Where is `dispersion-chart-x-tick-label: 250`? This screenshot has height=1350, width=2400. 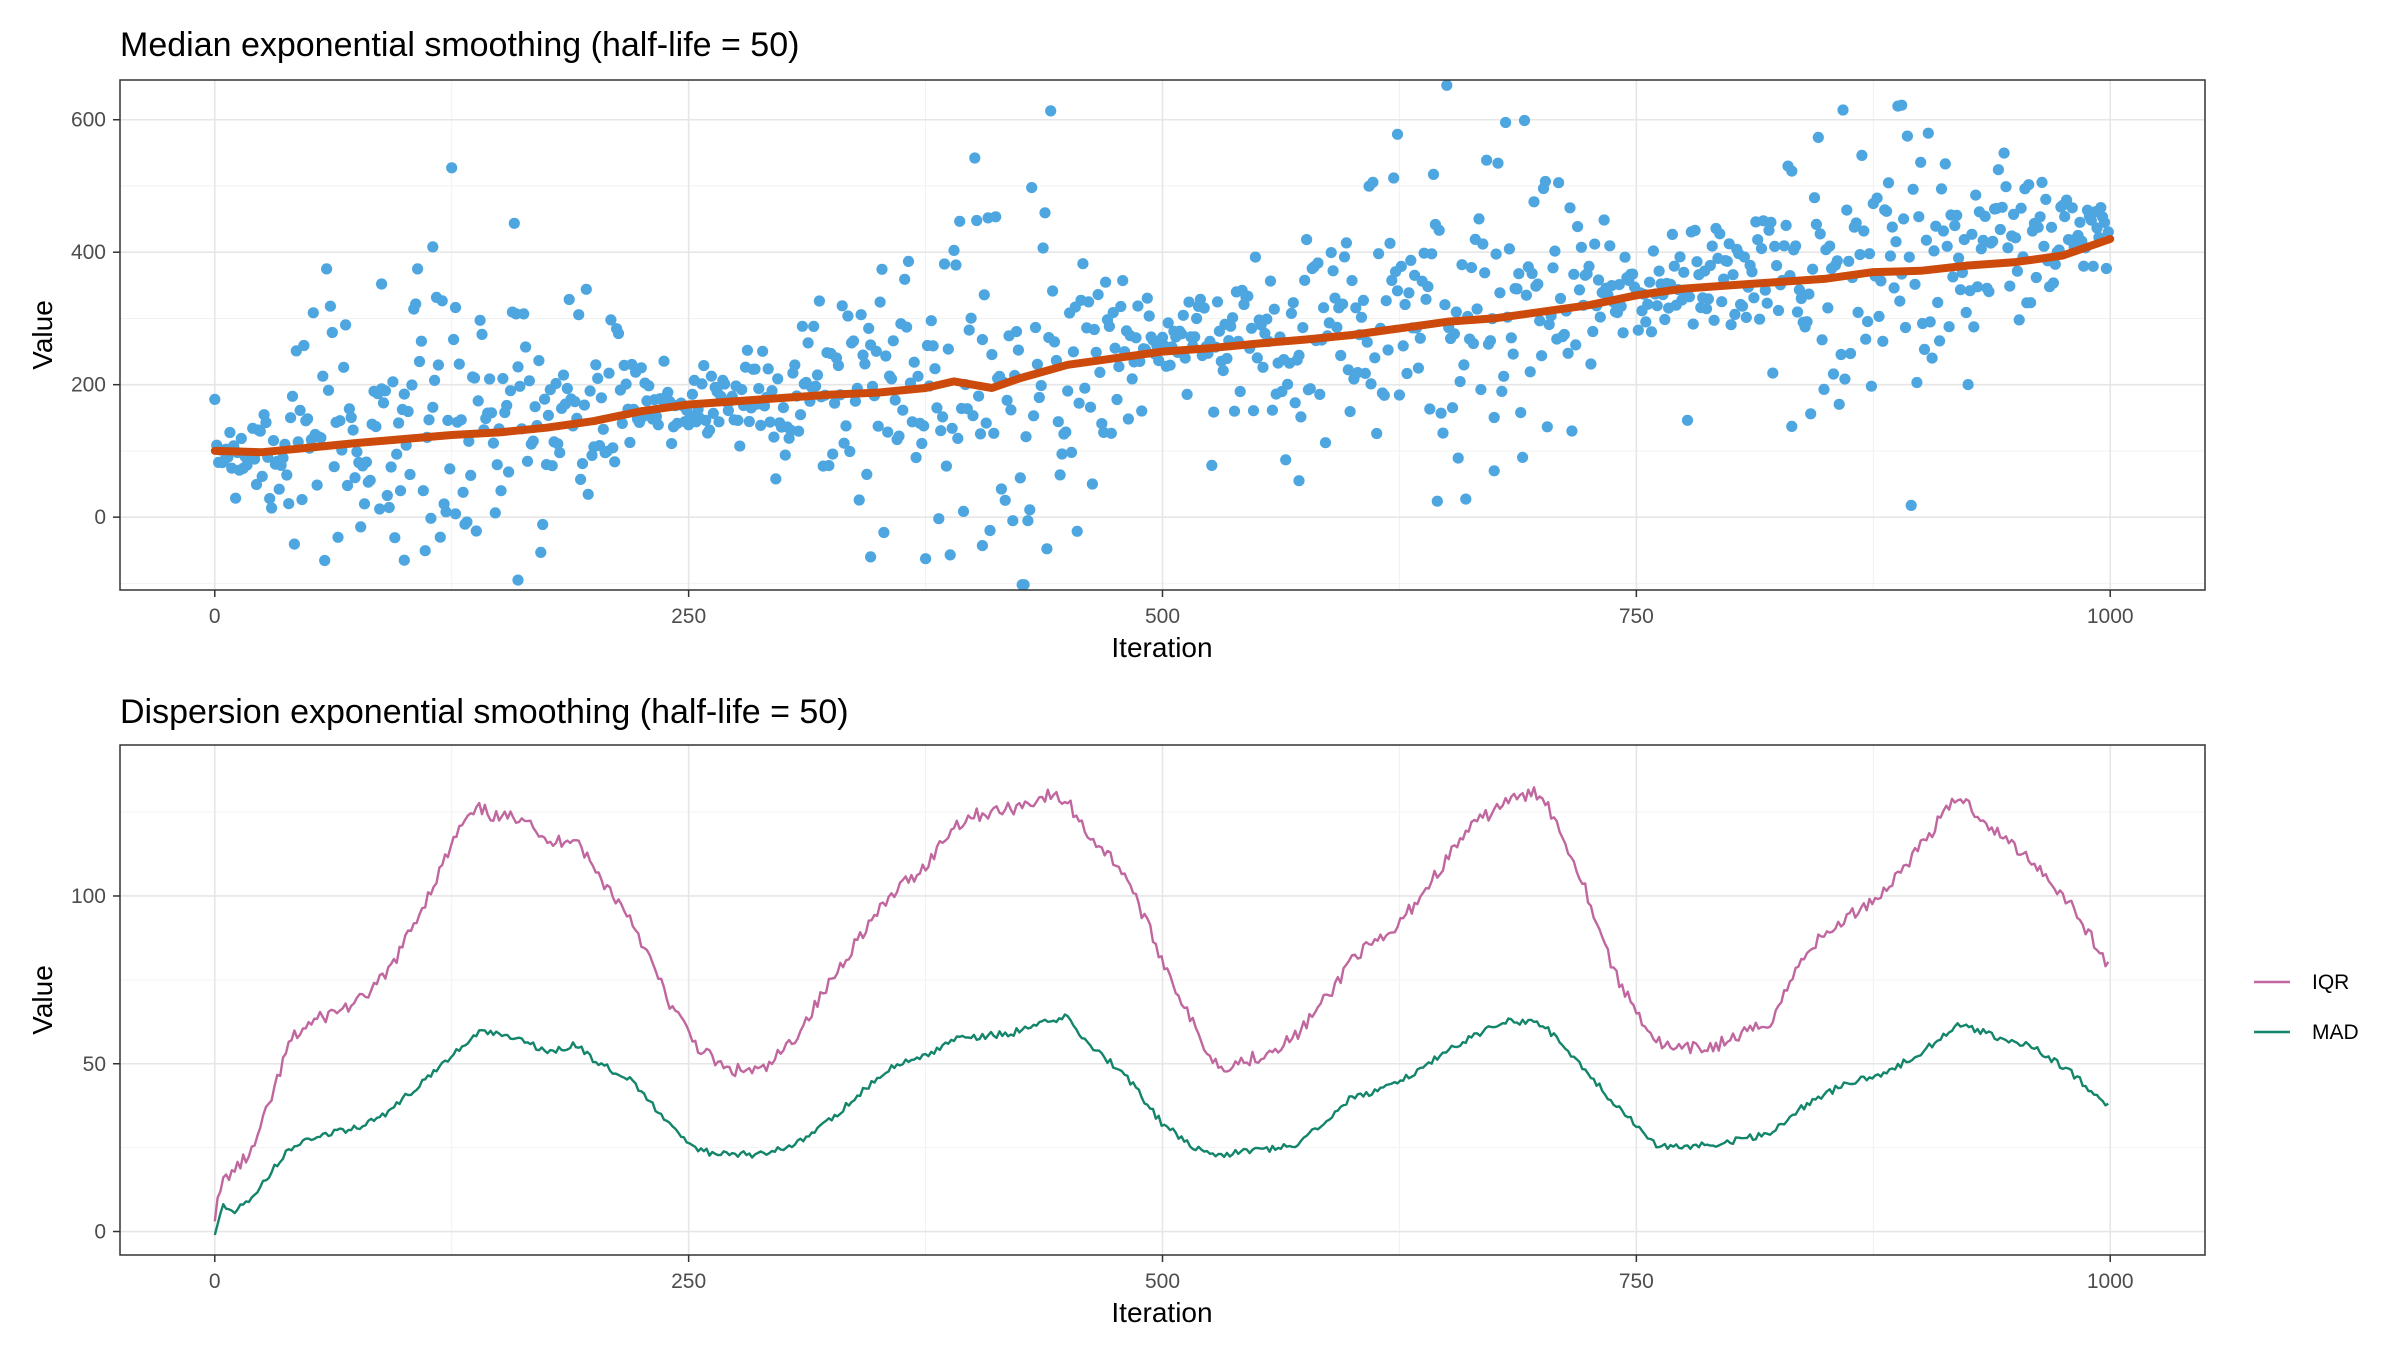 dispersion-chart-x-tick-label: 250 is located at coordinates (688, 1281).